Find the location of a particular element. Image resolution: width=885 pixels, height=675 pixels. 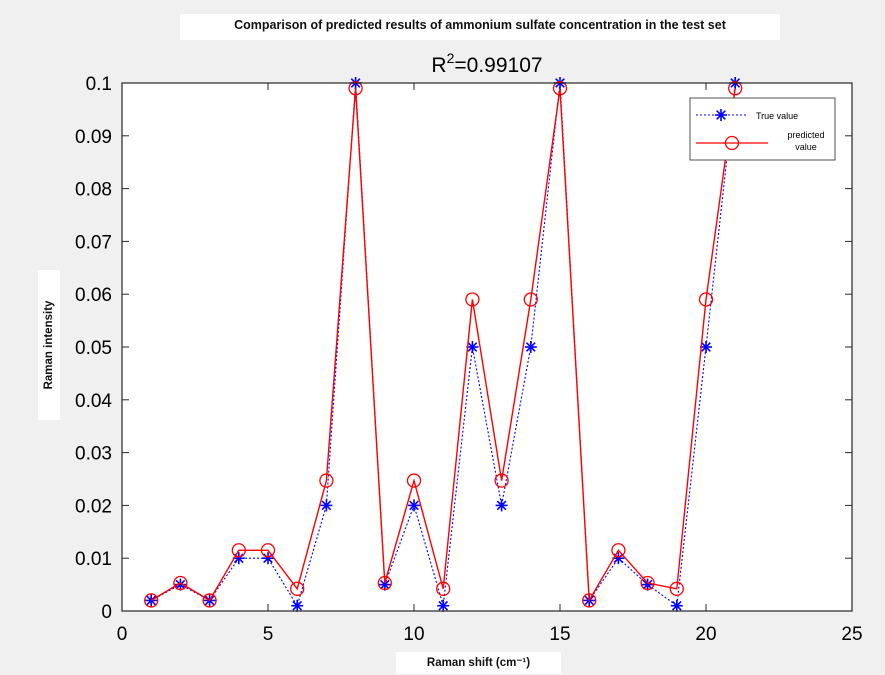

x-tick-label: 20 is located at coordinates (705, 634).